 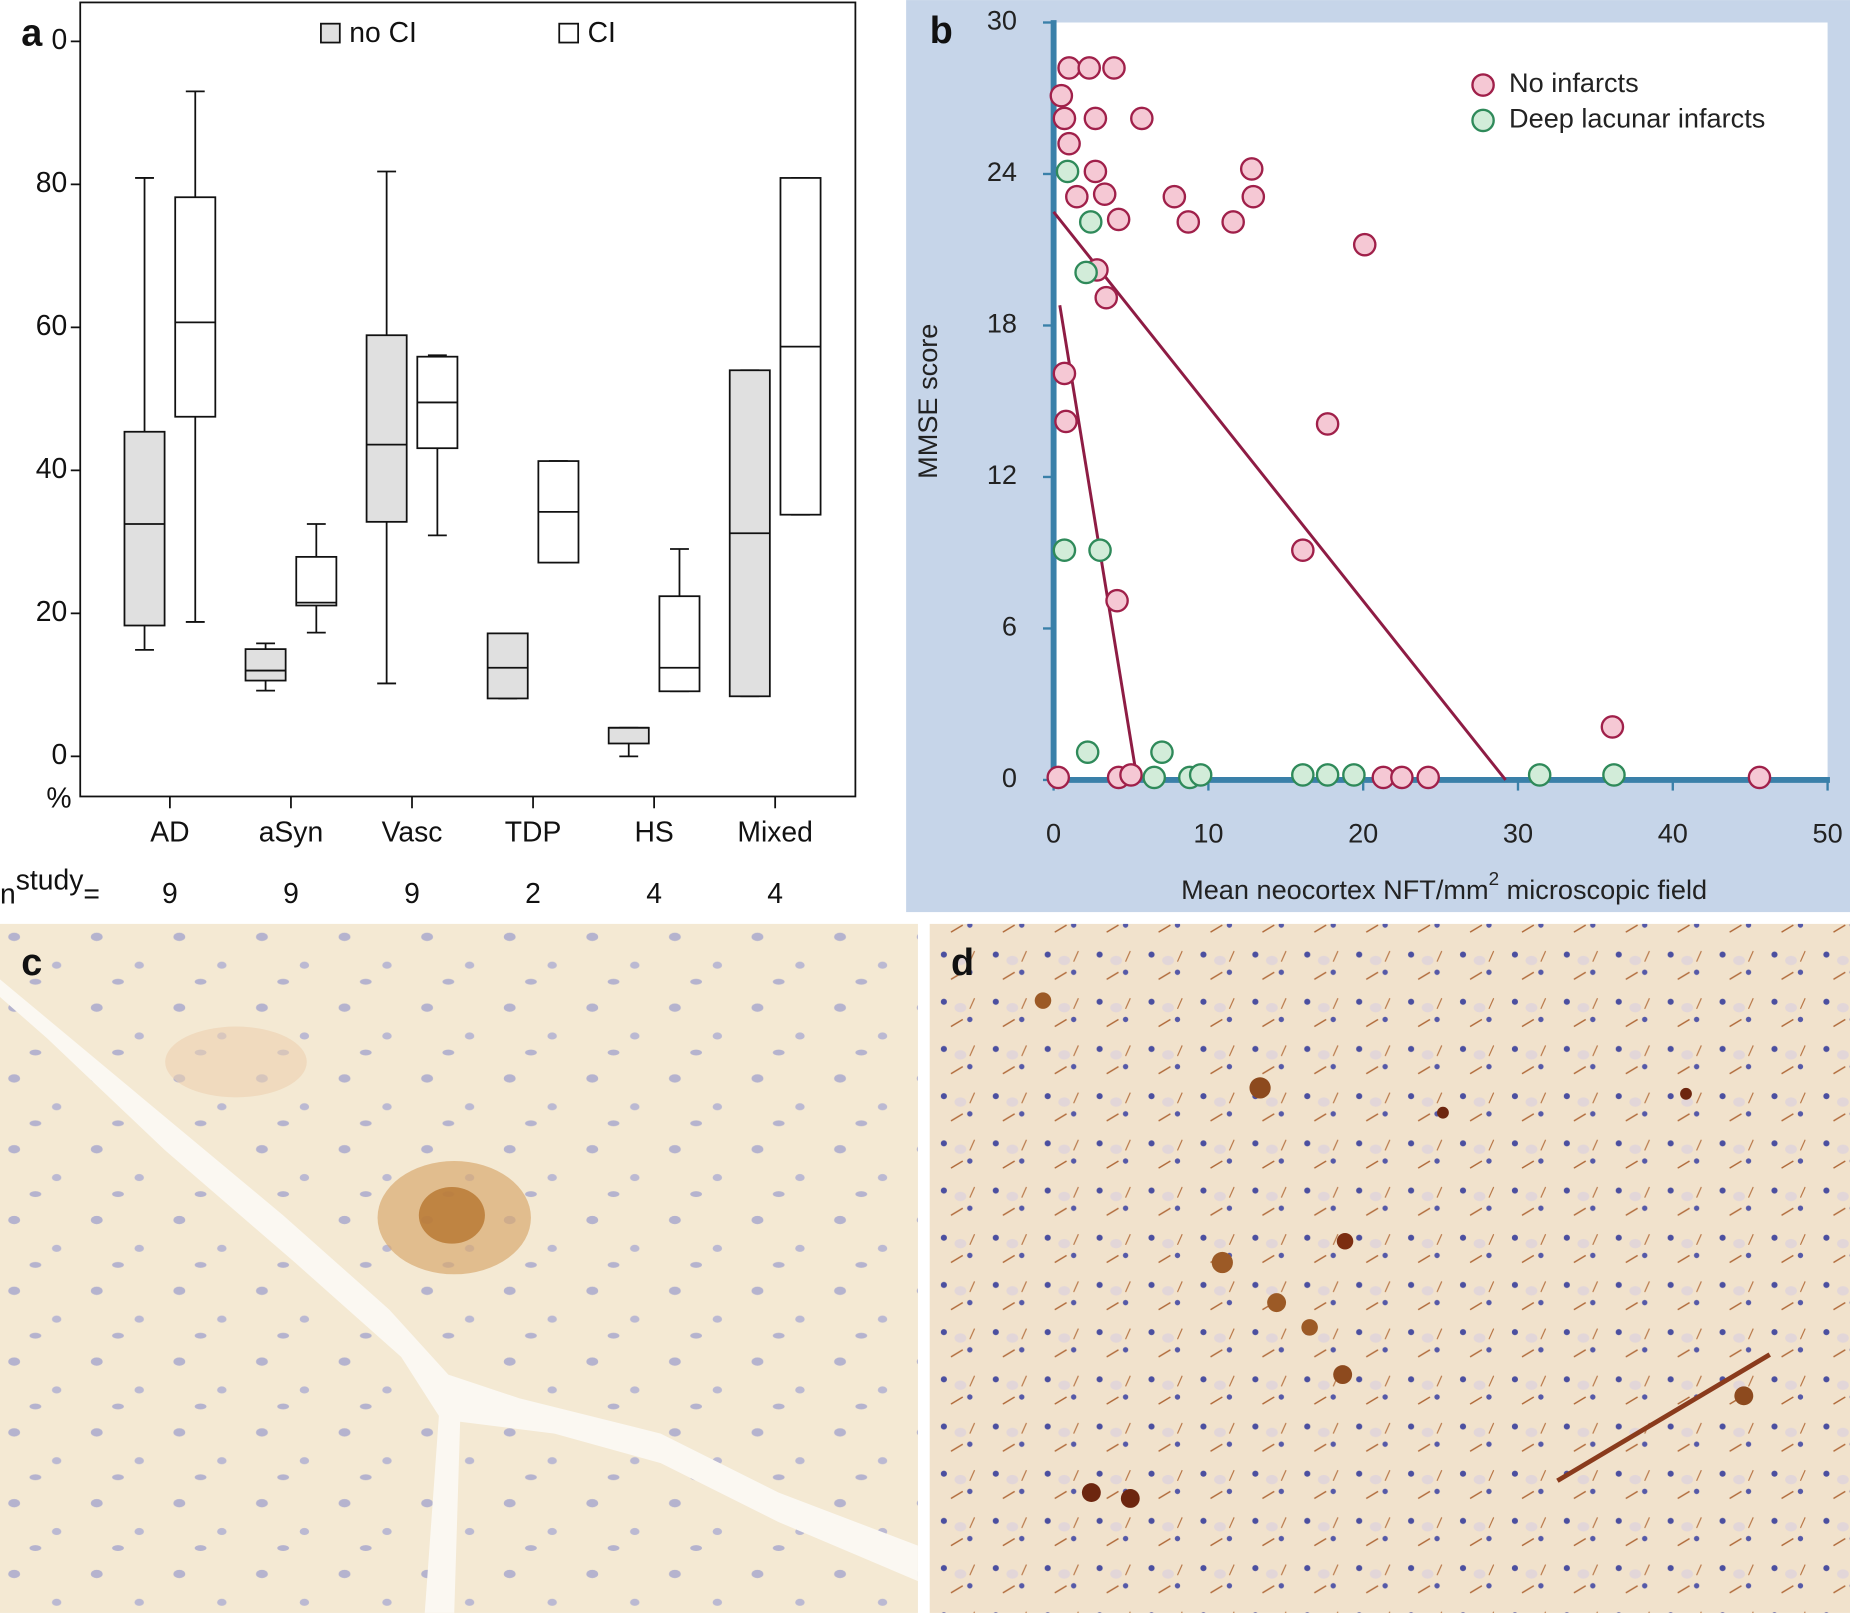 What do you see at coordinates (1363, 833) in the screenshot?
I see `x-tick-label: 20` at bounding box center [1363, 833].